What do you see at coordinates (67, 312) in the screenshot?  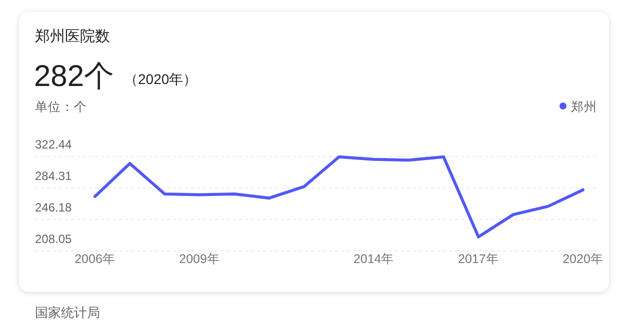 I see `text: 国家统计局` at bounding box center [67, 312].